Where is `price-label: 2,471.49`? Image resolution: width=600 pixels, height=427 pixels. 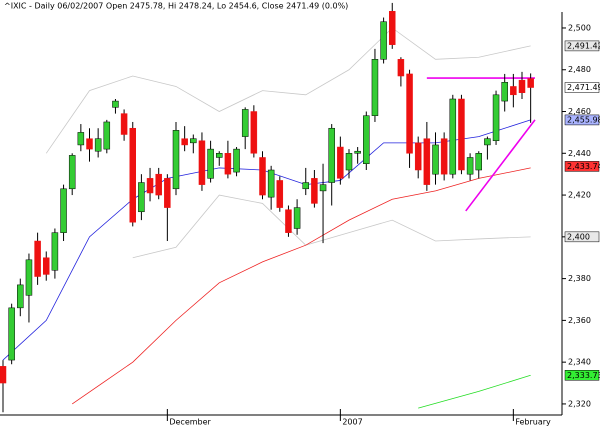
price-label: 2,471.49 is located at coordinates (583, 87).